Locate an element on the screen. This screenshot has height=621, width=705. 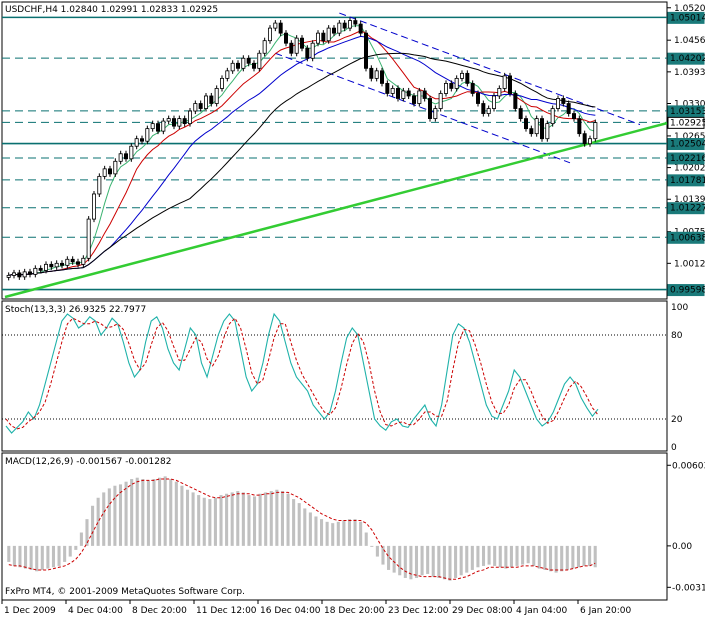
time-axis-label: 16 Dec 04:00 is located at coordinates (290, 611).